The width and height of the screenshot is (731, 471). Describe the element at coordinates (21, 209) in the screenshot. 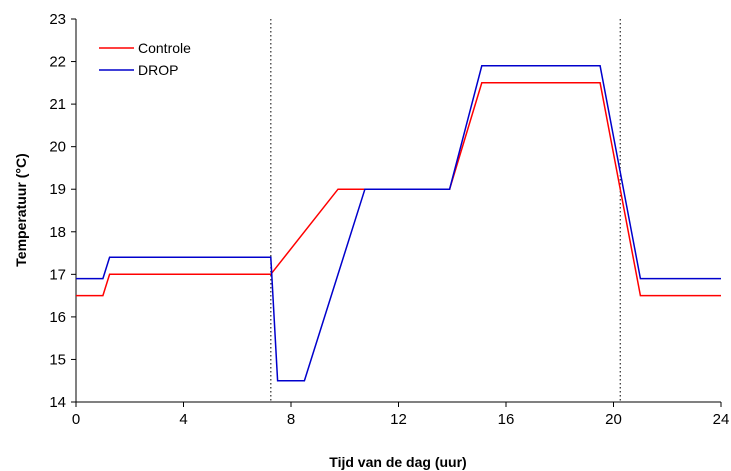

I see `y-axis-title: Temperatuur (°C)` at that location.